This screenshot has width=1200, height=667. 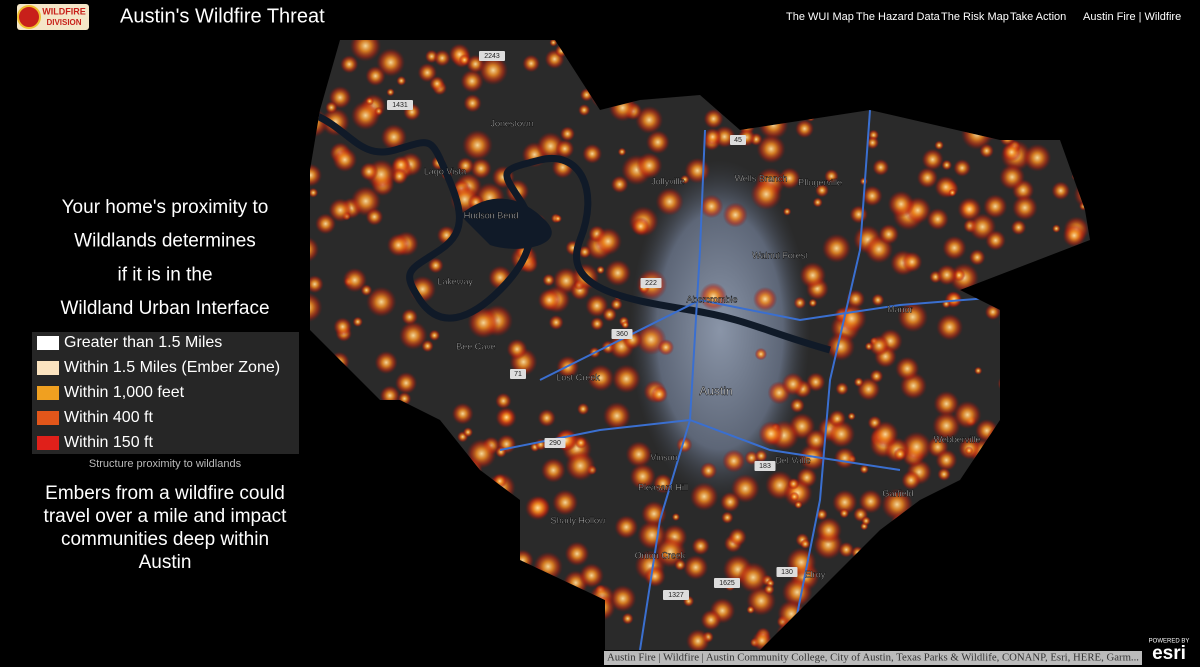 What do you see at coordinates (124, 392) in the screenshot?
I see `legend-label: Within 1,000 feet` at bounding box center [124, 392].